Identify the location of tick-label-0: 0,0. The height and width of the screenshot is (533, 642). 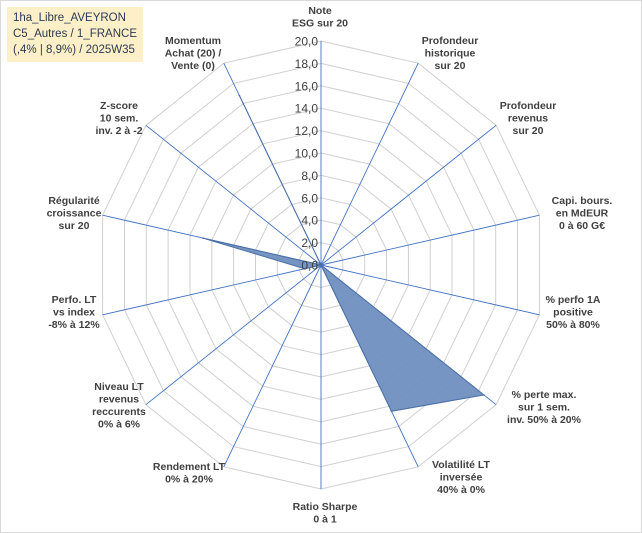
(309, 266).